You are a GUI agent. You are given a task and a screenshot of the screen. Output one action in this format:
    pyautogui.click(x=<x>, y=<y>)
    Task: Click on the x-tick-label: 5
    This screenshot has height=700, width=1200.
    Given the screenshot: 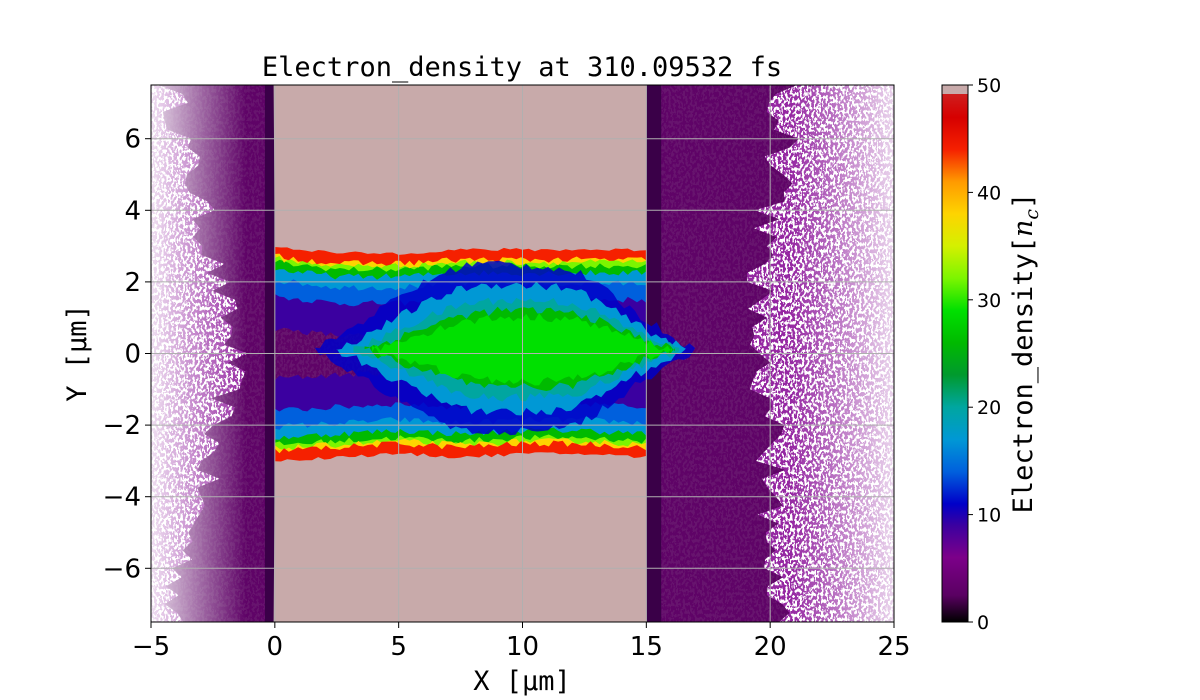 What is the action you would take?
    pyautogui.click(x=398, y=647)
    